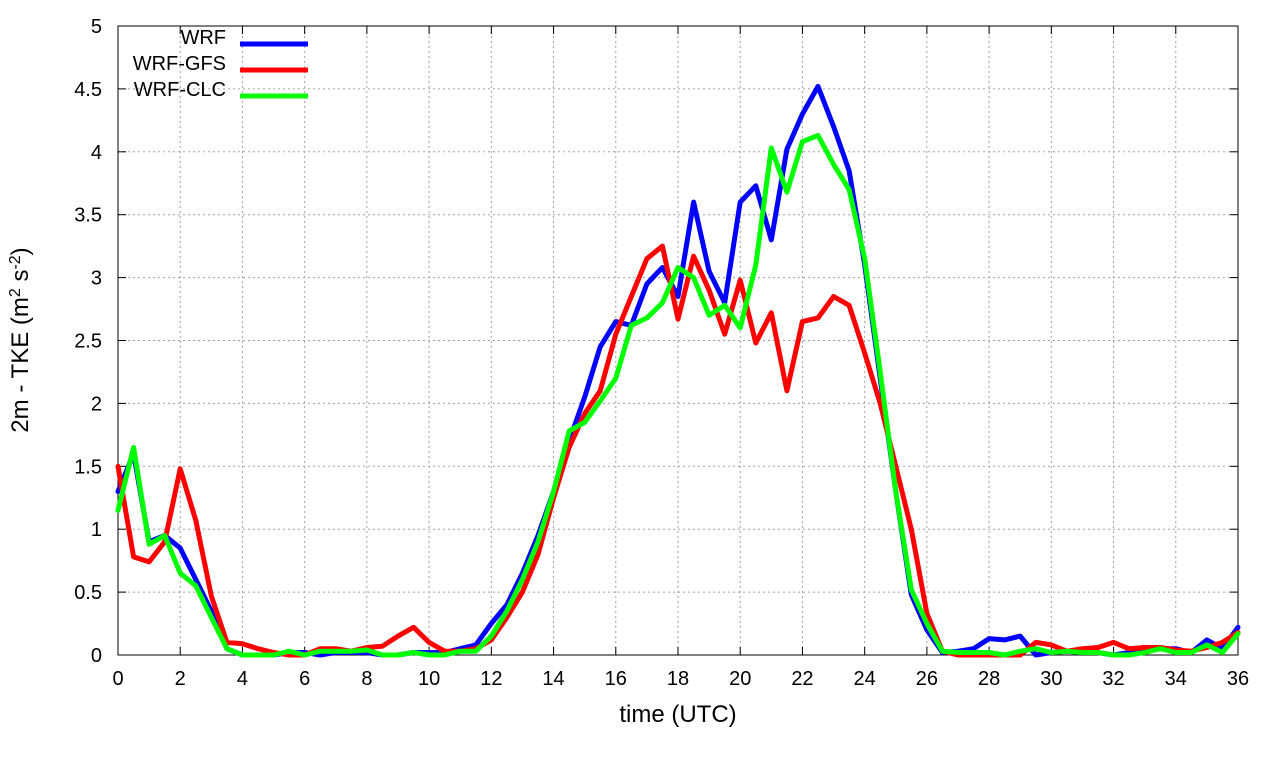 This screenshot has height=760, width=1280. What do you see at coordinates (677, 714) in the screenshot?
I see `x-axis-title: time (UTC)` at bounding box center [677, 714].